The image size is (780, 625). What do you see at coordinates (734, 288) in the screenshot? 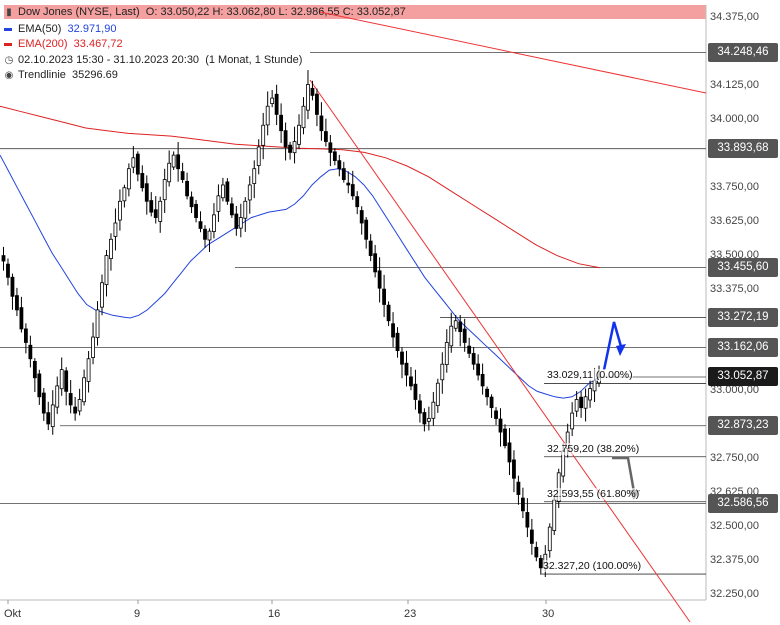
I see `y-tick-label: 33.375,00` at bounding box center [734, 288].